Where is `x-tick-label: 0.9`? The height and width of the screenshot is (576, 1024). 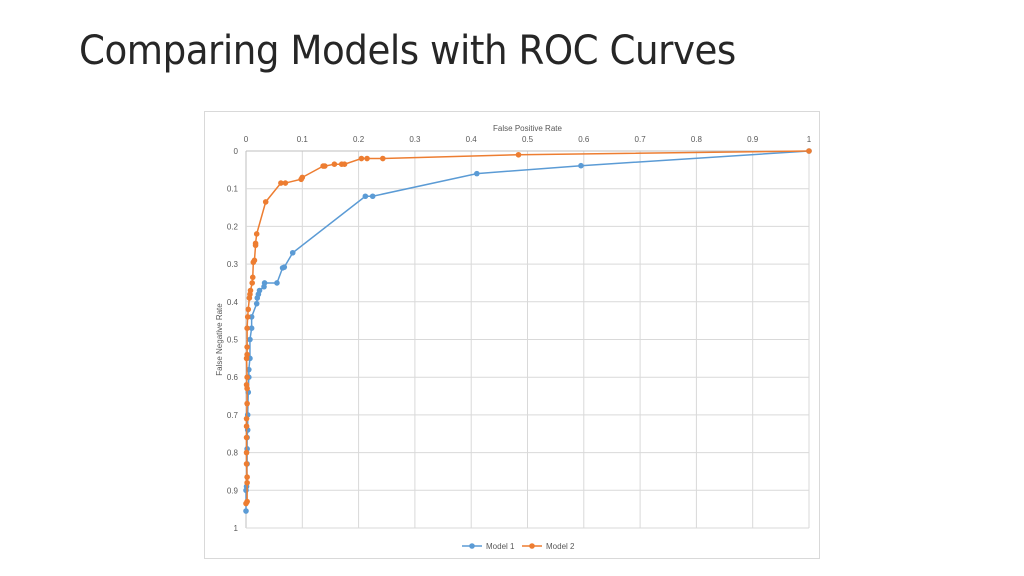 x-tick-label: 0.9 is located at coordinates (753, 139).